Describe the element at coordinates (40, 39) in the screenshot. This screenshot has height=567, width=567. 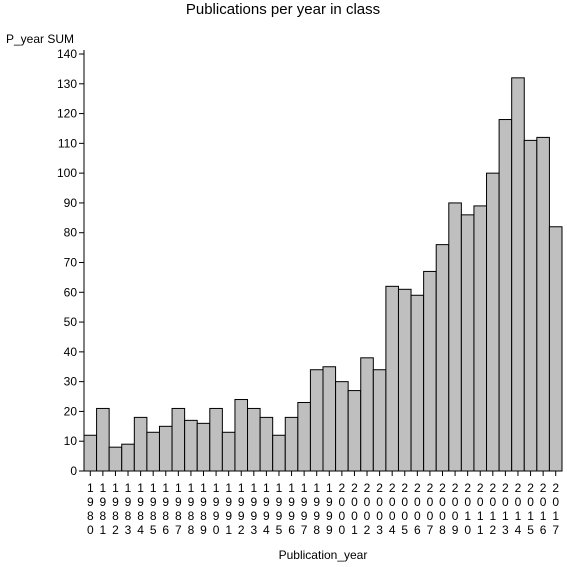
I see `y-axis-label: P_year SUM` at that location.